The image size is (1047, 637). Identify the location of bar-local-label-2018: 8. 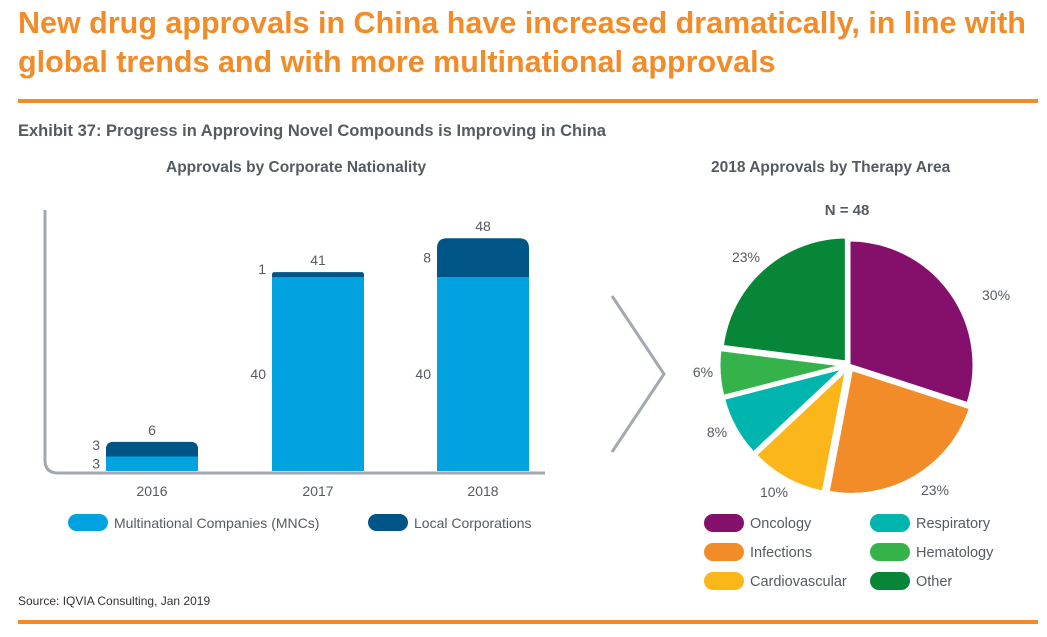
(427, 258).